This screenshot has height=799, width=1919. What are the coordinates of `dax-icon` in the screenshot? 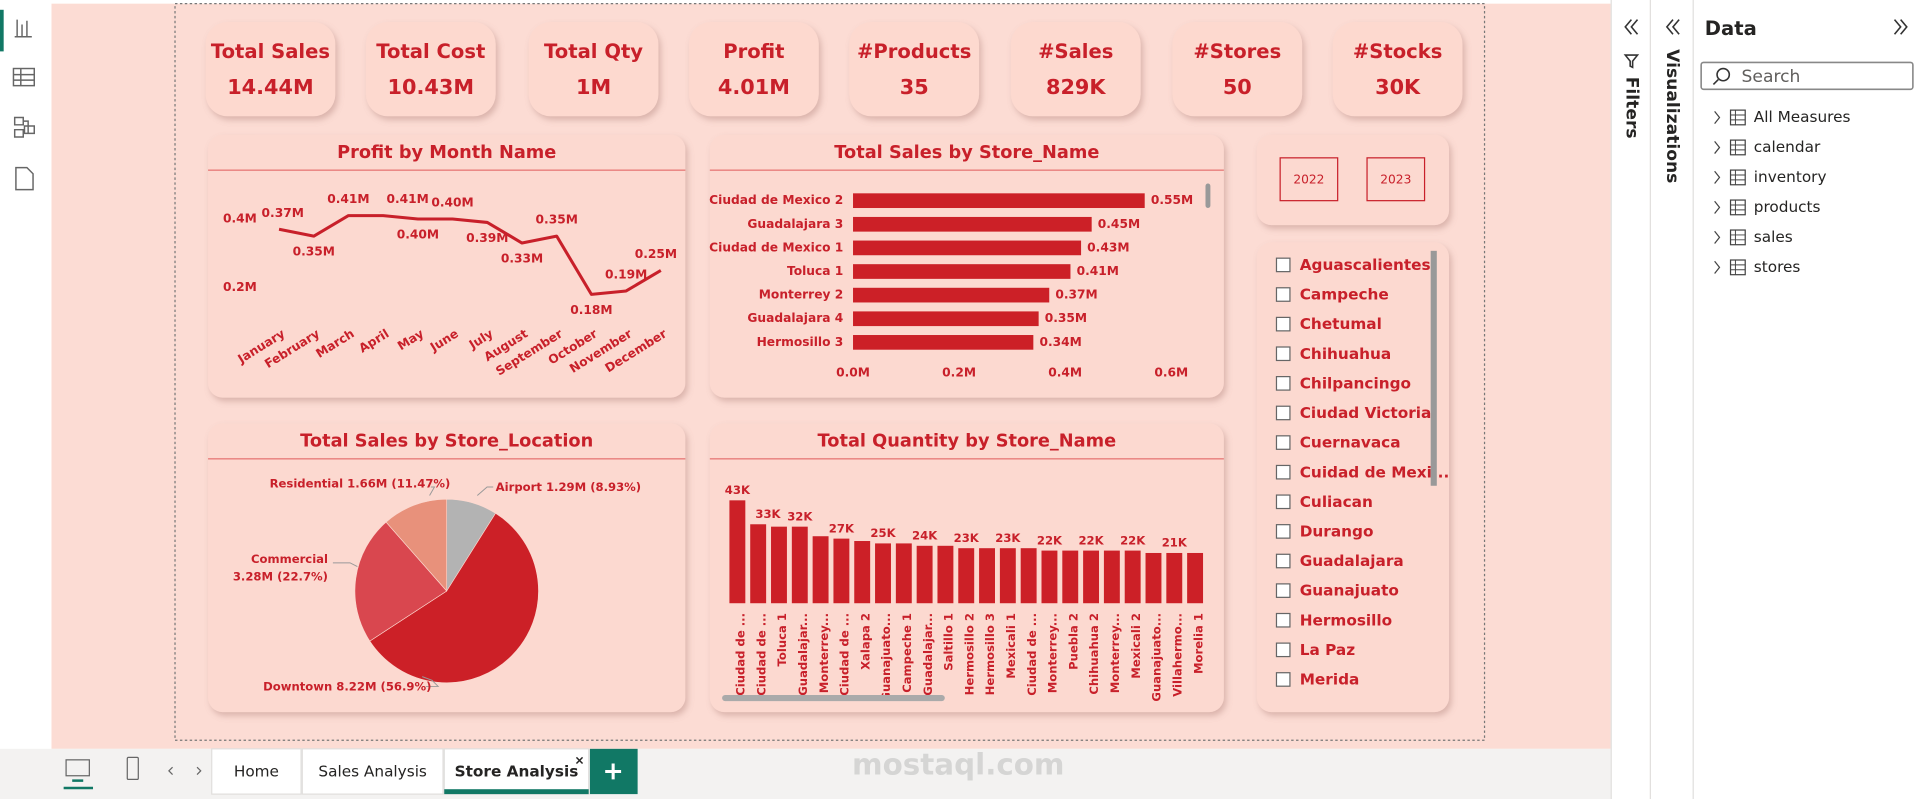 It's located at (24, 178).